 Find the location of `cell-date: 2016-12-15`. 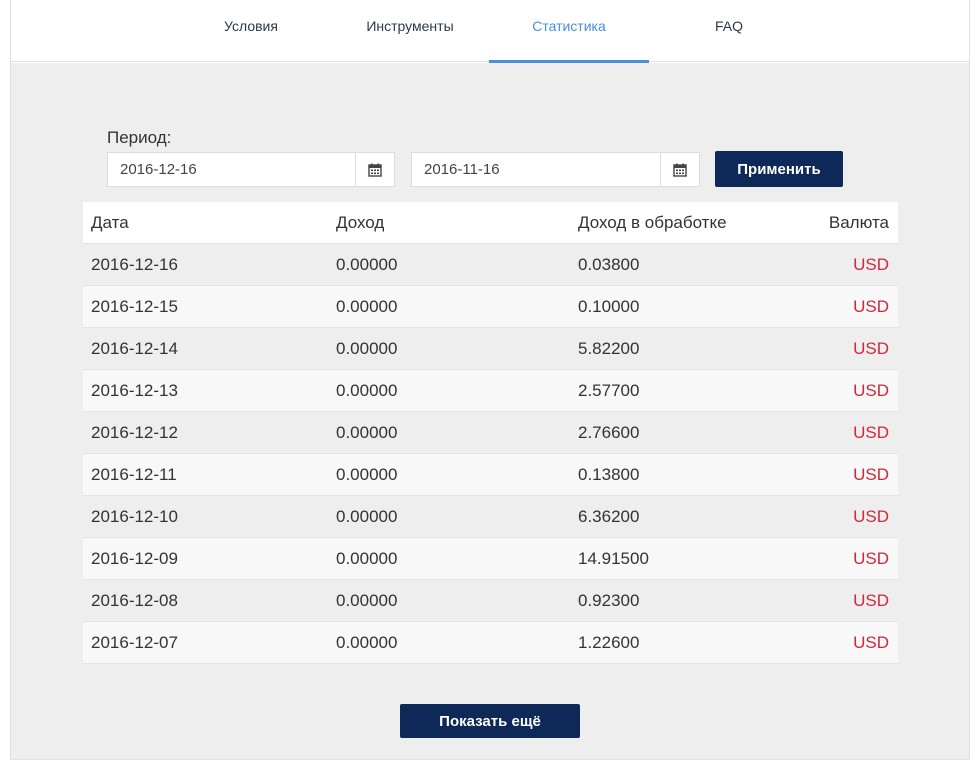

cell-date: 2016-12-15 is located at coordinates (134, 306).